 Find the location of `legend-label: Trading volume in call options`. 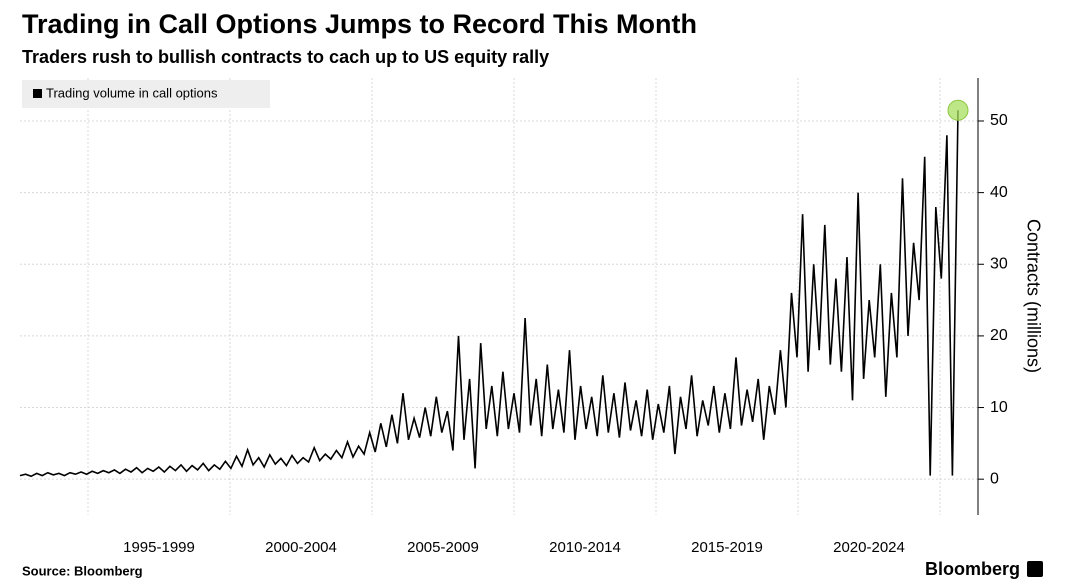

legend-label: Trading volume in call options is located at coordinates (132, 92).